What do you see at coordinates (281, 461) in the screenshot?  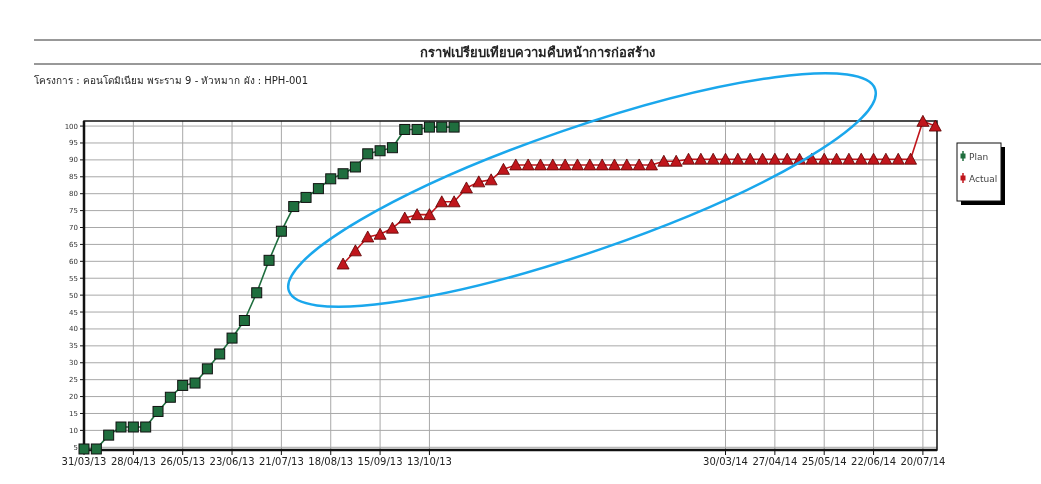 I see `x-tick-label: 21/07/13` at bounding box center [281, 461].